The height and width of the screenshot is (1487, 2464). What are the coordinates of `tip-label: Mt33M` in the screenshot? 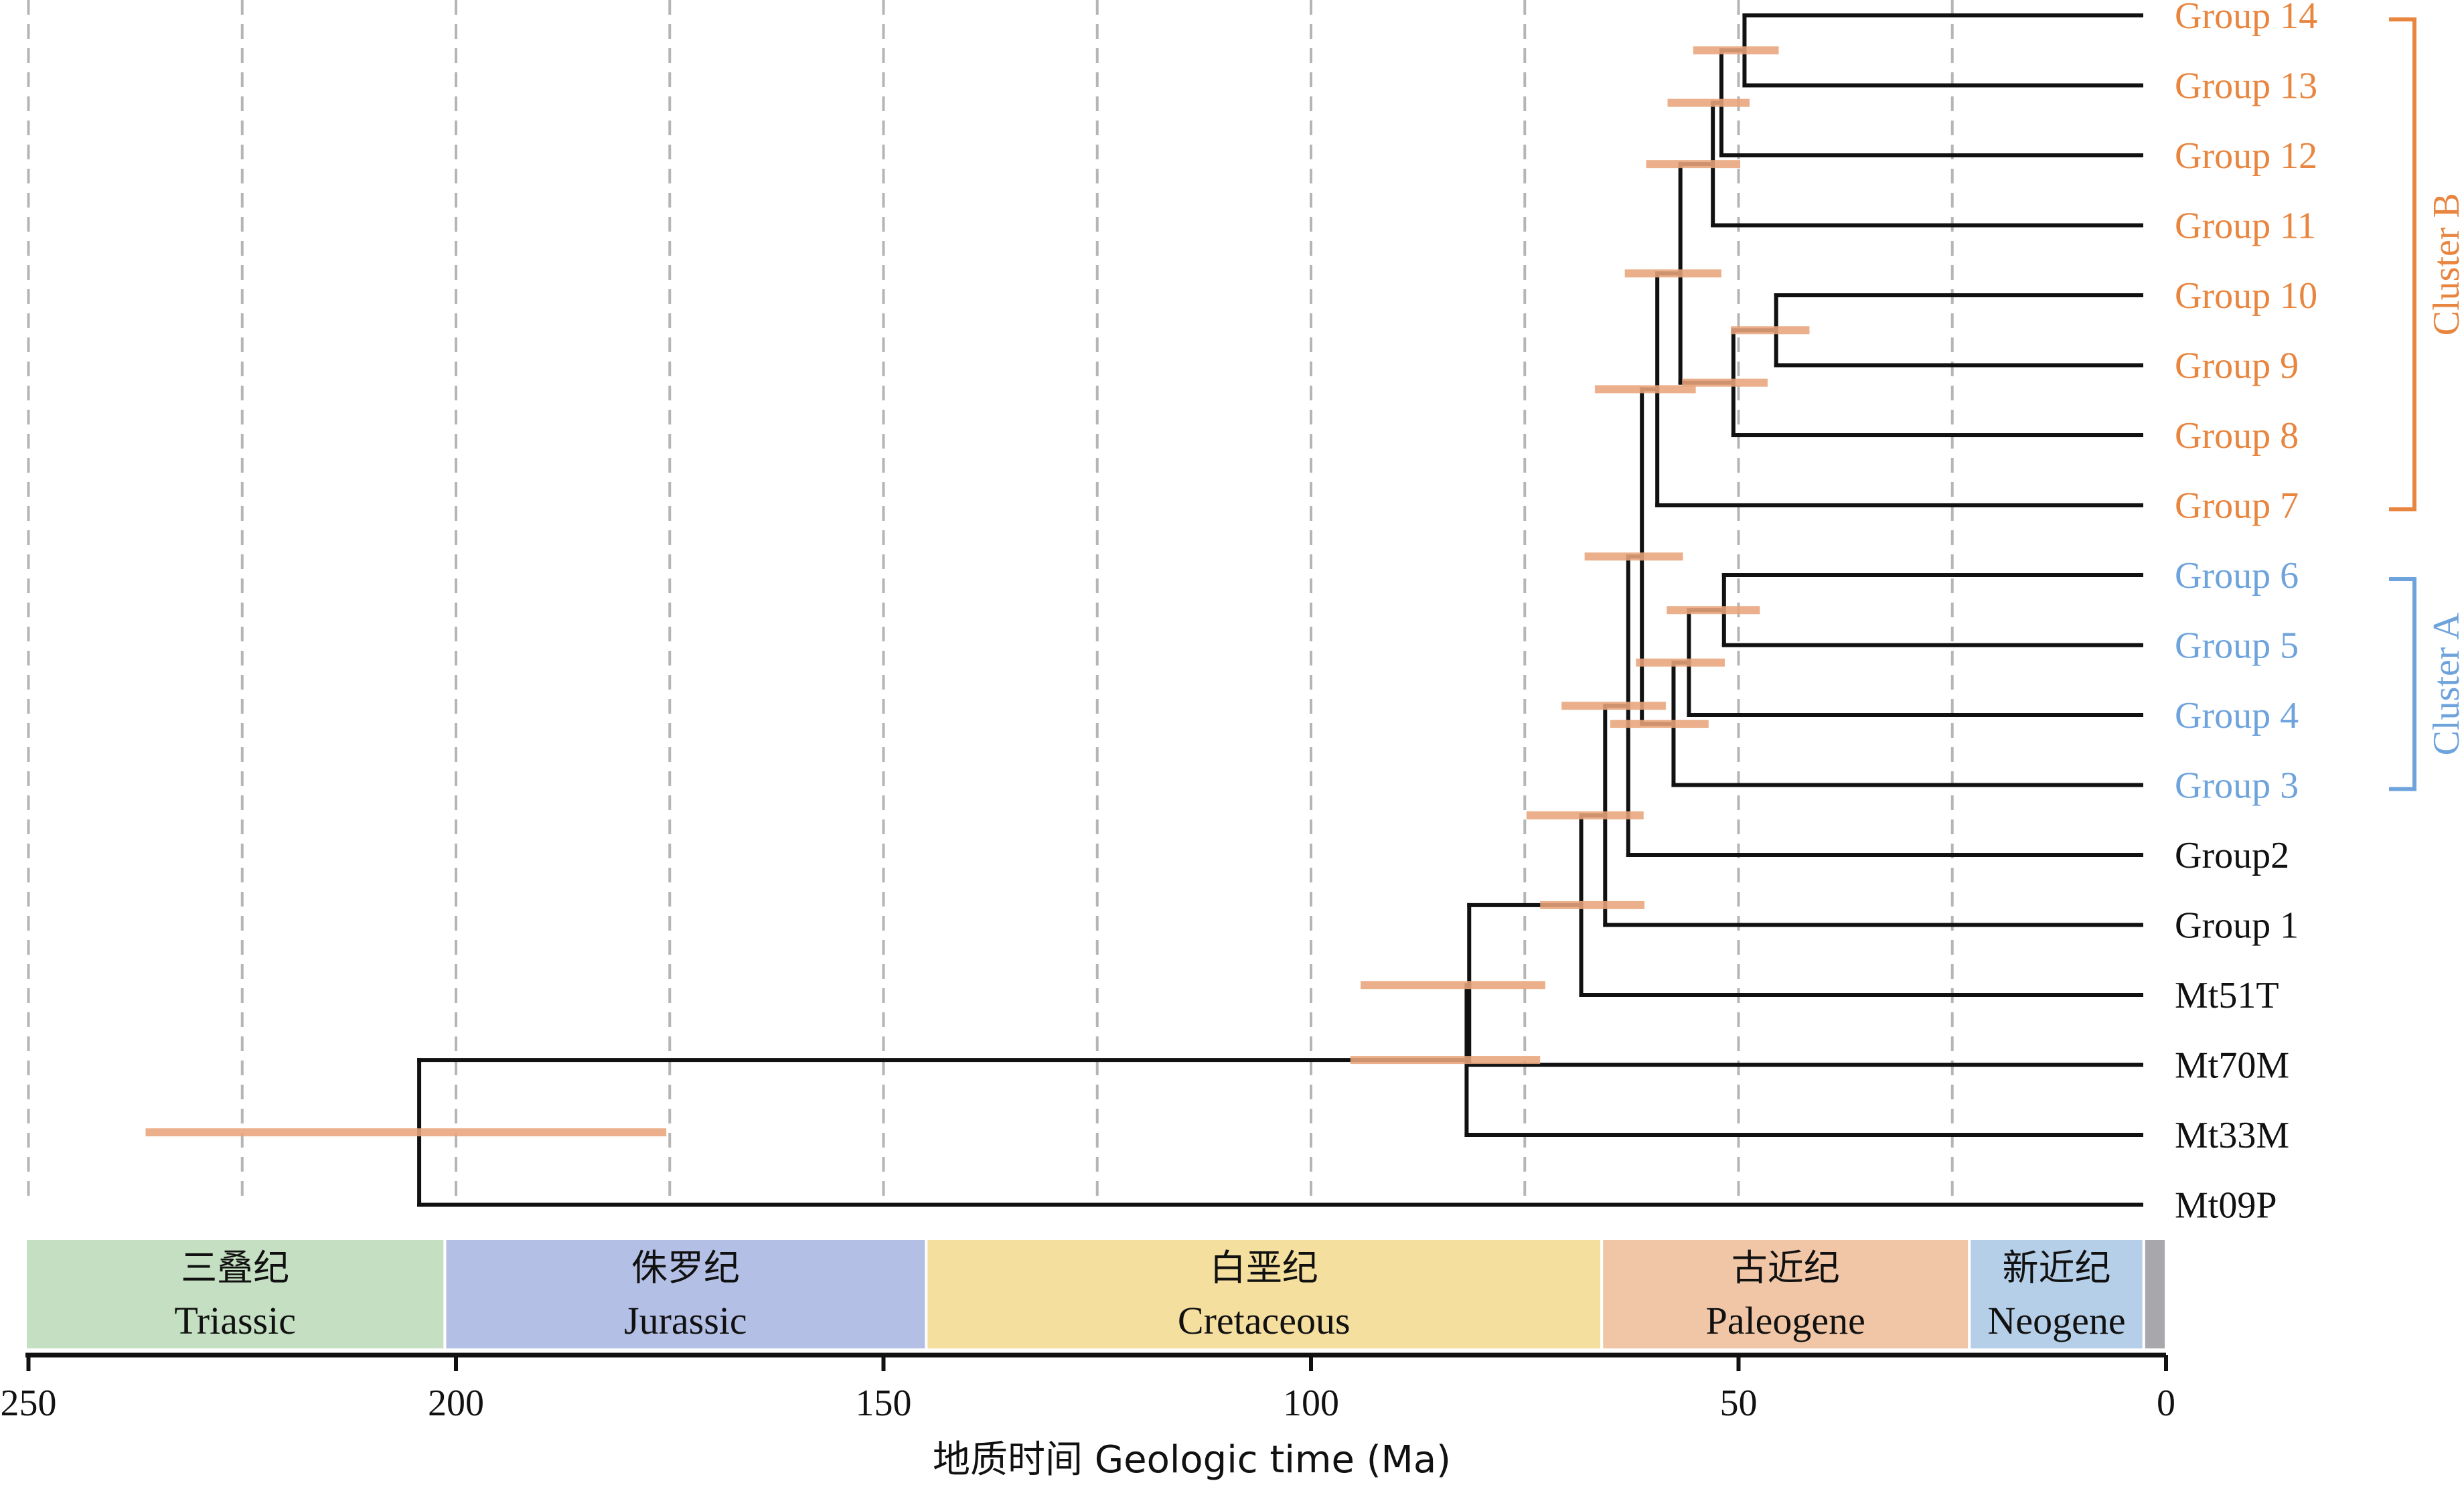 It's located at (2232, 1135).